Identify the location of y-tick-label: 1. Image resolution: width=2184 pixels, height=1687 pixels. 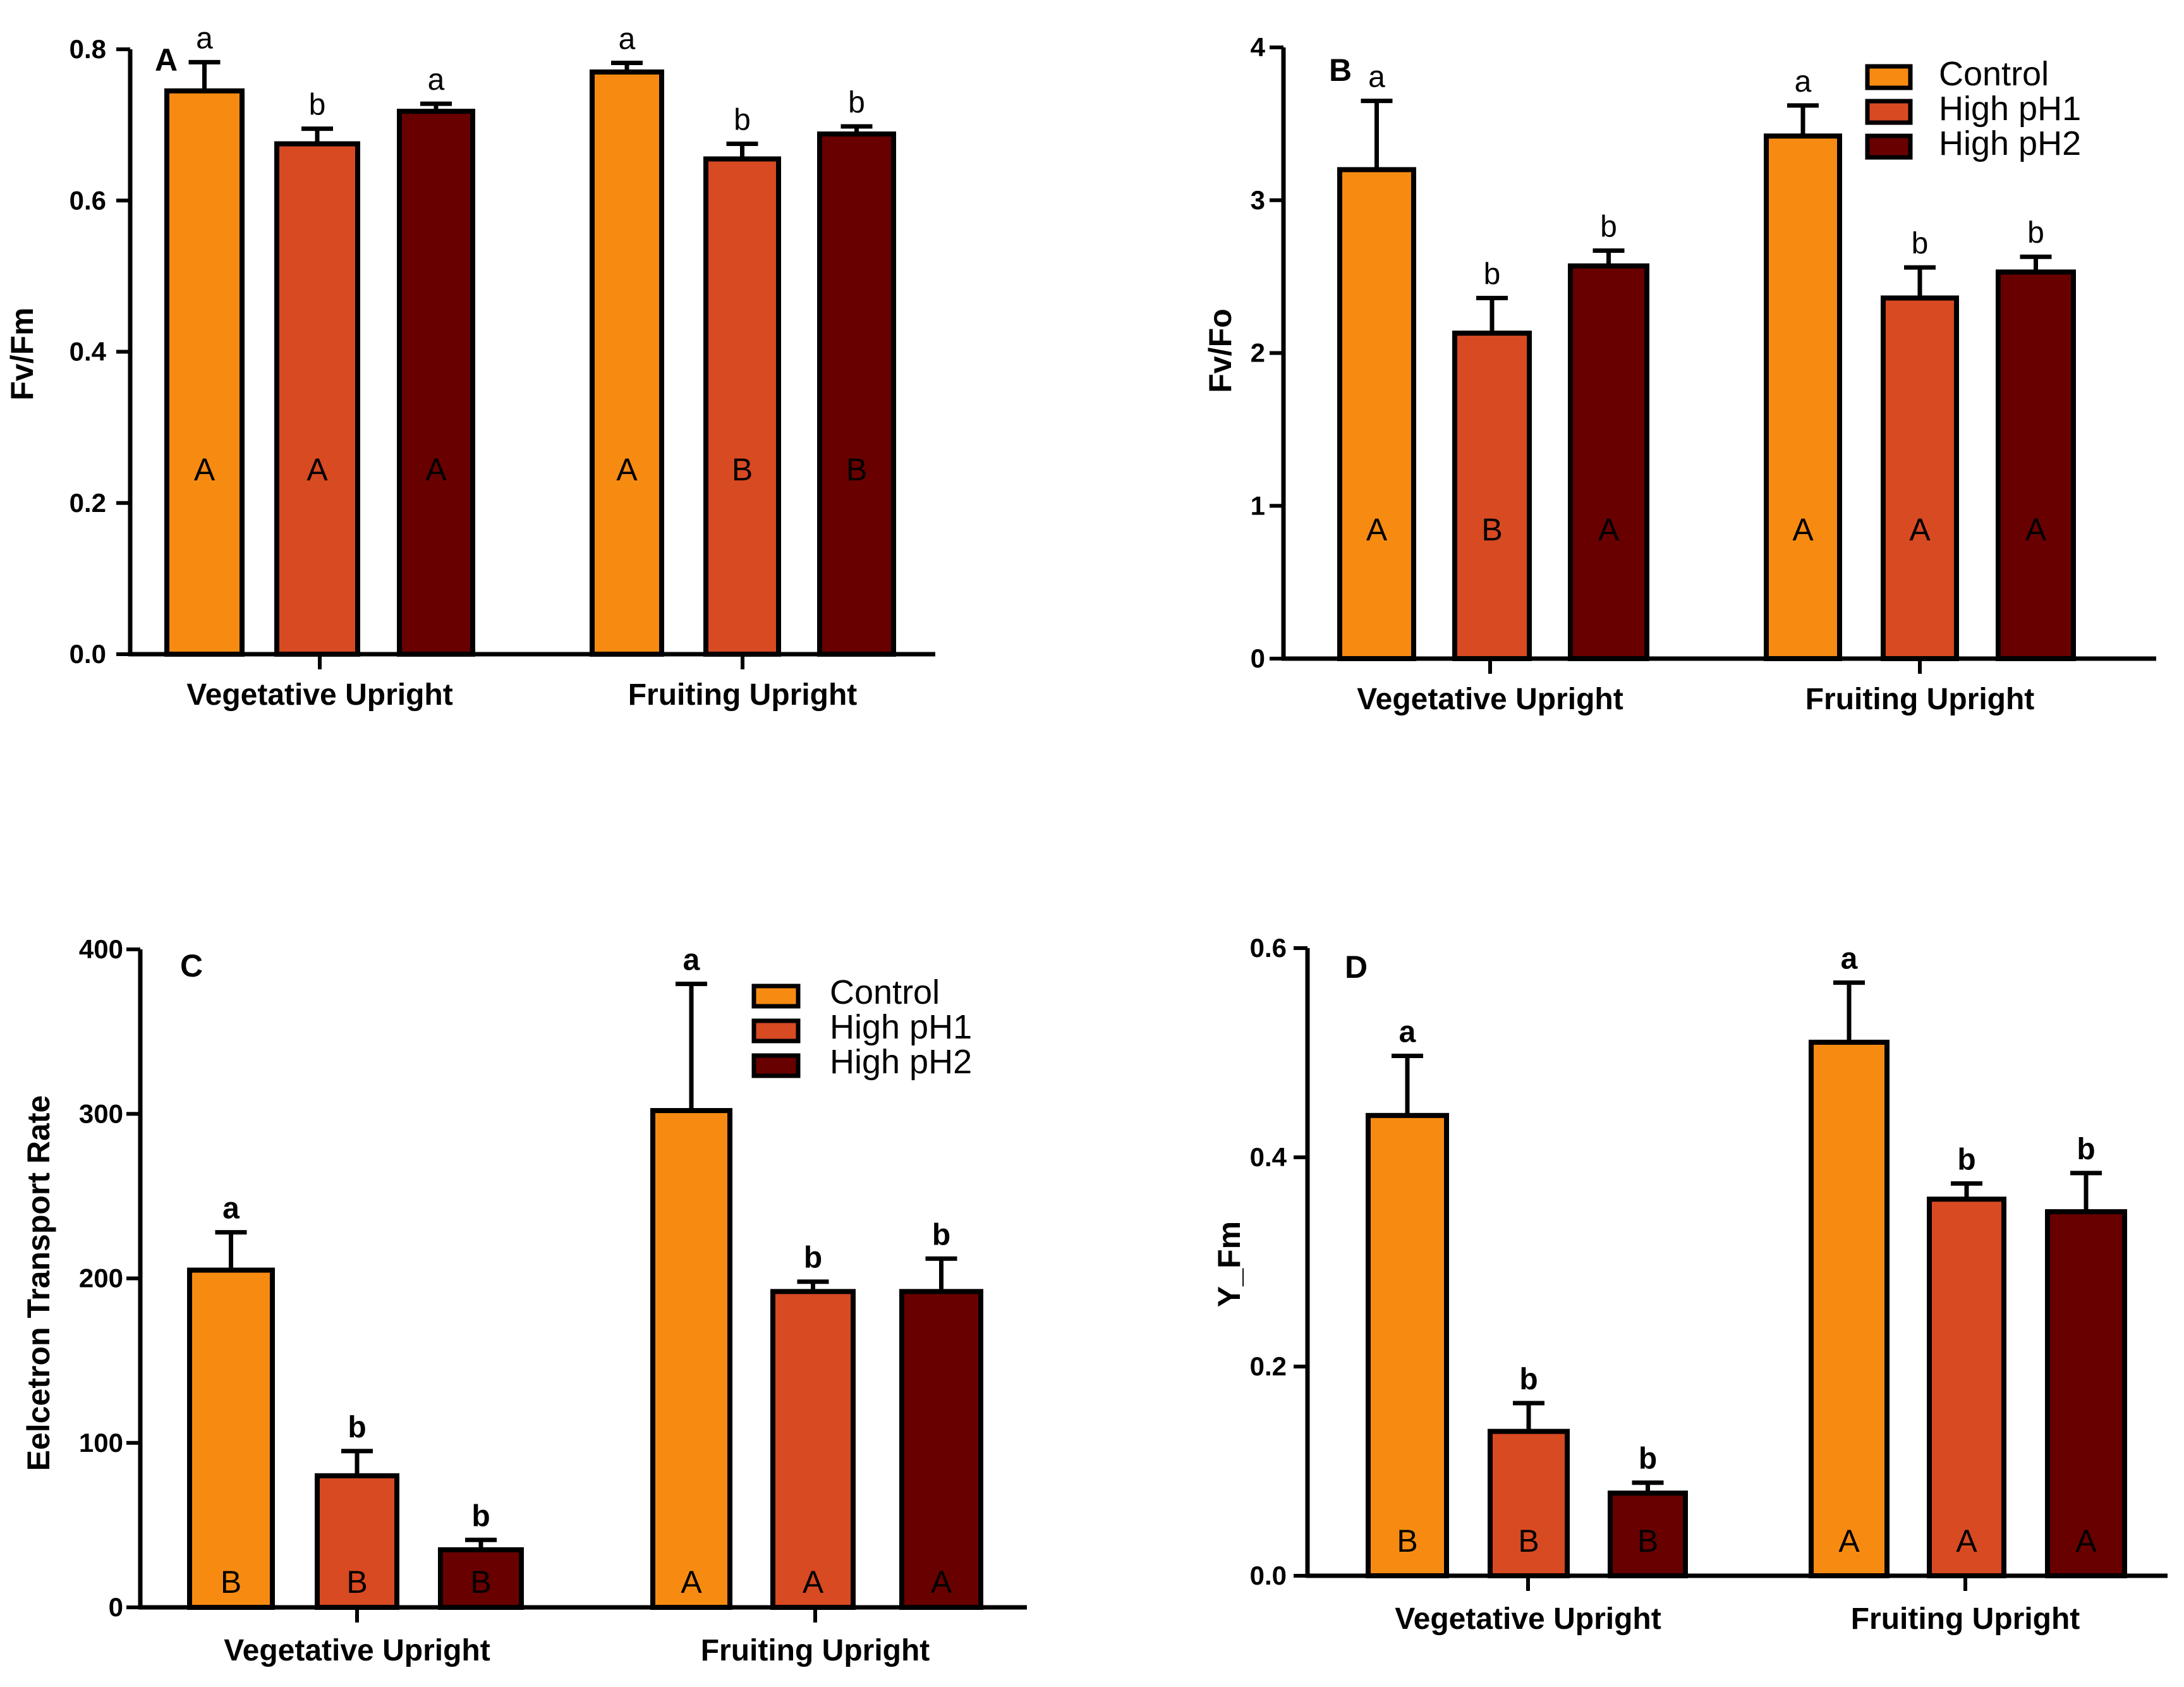
(1258, 505).